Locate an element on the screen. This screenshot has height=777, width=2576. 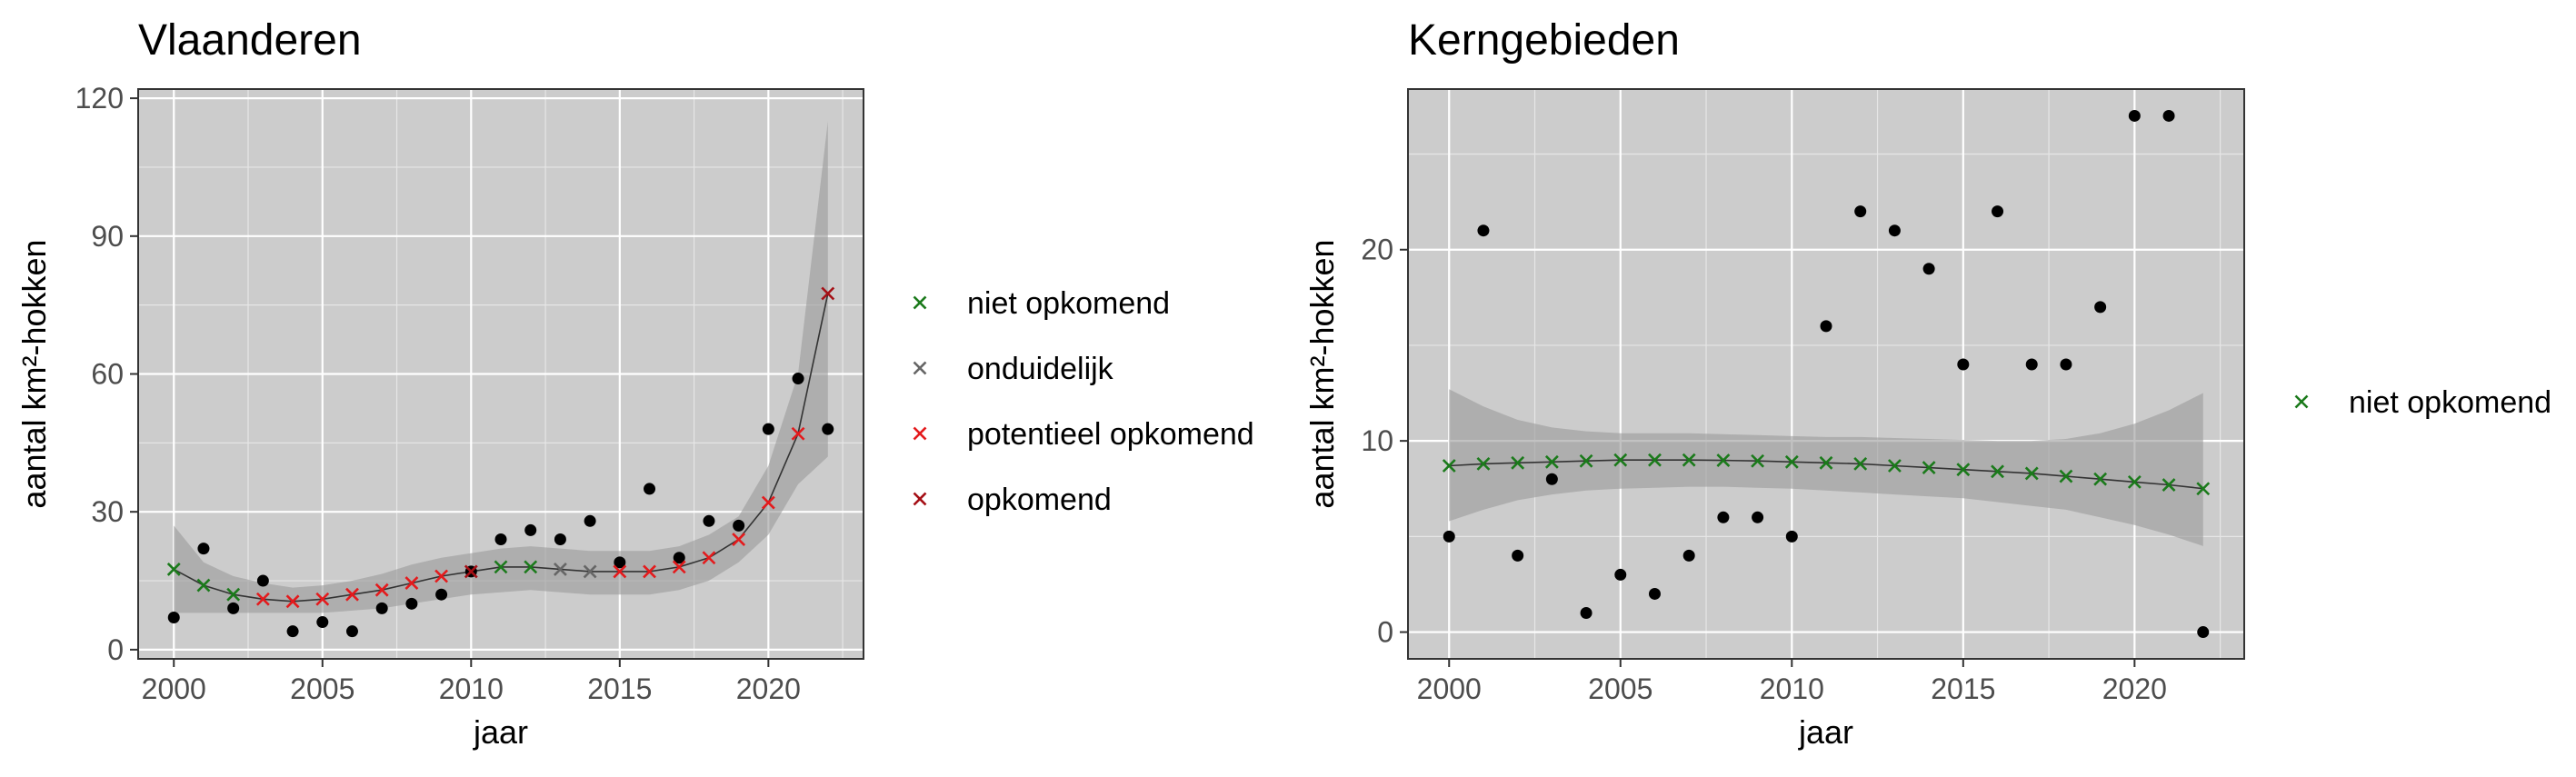
confidence-band is located at coordinates (1826, 467).